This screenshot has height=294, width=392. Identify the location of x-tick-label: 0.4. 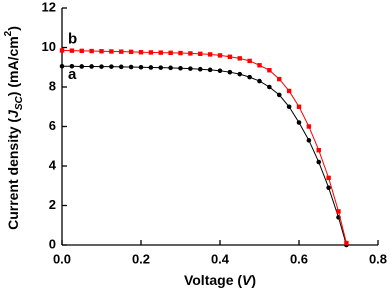
(220, 258).